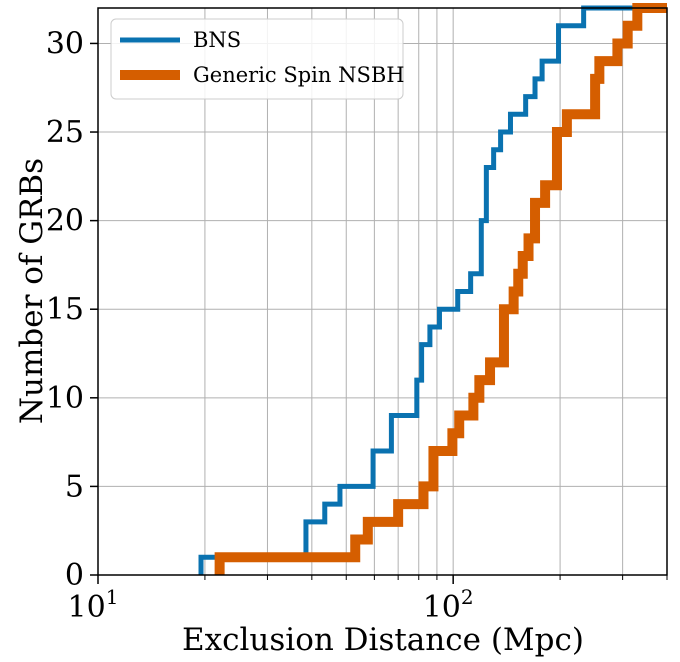 The width and height of the screenshot is (680, 662). What do you see at coordinates (299, 75) in the screenshot?
I see `legend-label: Generic Spin NSBH` at bounding box center [299, 75].